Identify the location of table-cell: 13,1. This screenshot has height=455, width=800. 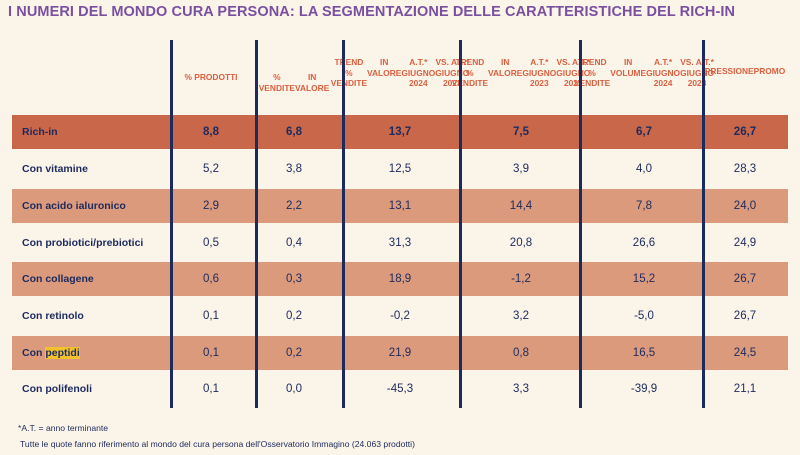
(400, 206).